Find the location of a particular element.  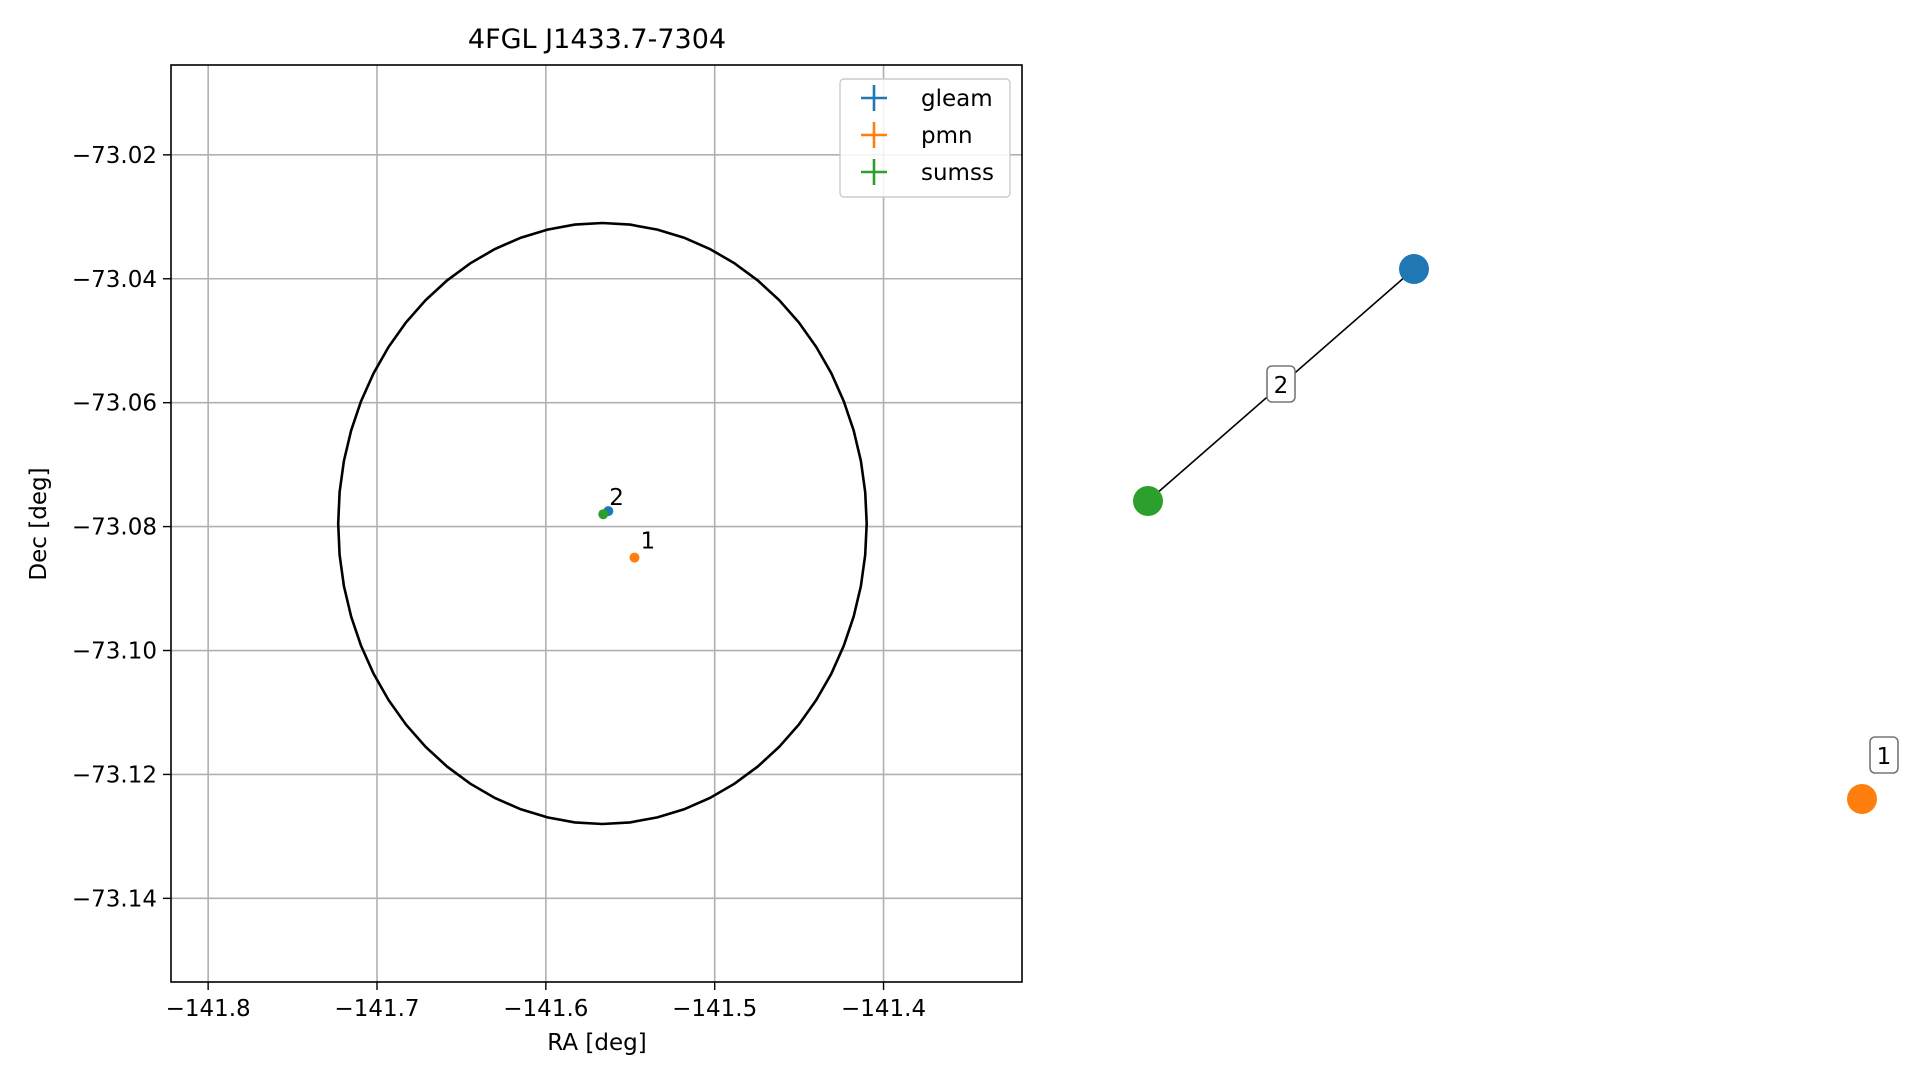

network-labels-layer: 21 is located at coordinates (1582, 569).